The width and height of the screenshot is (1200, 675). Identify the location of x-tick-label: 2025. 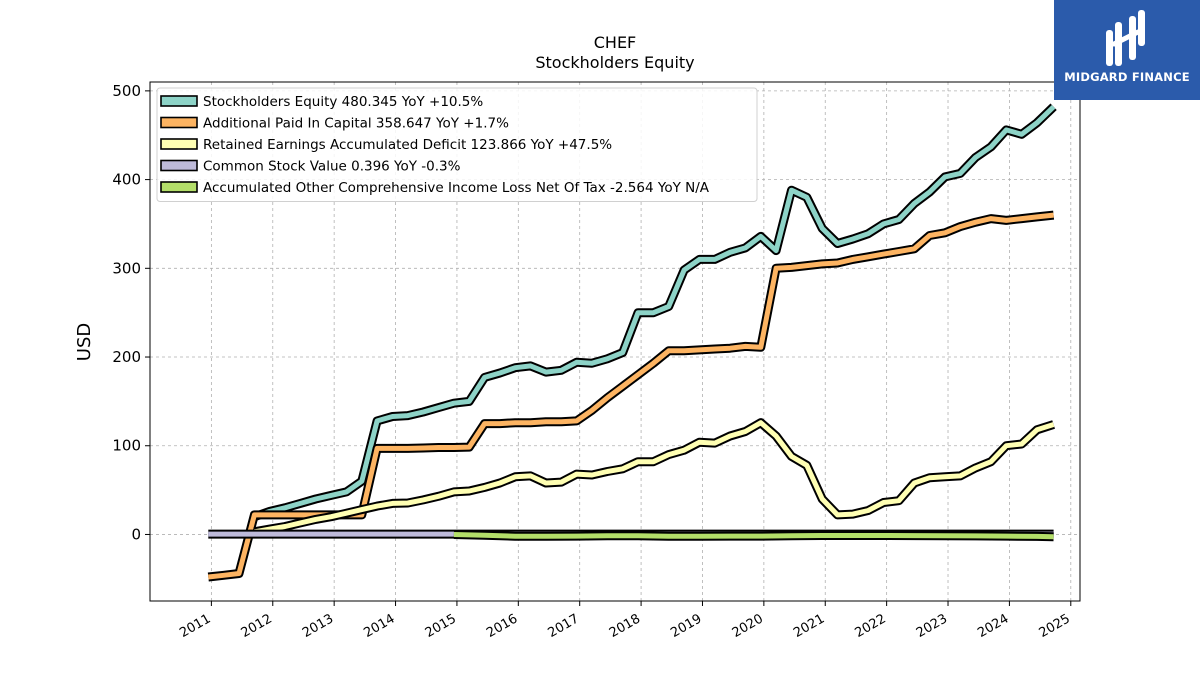
(1055, 626).